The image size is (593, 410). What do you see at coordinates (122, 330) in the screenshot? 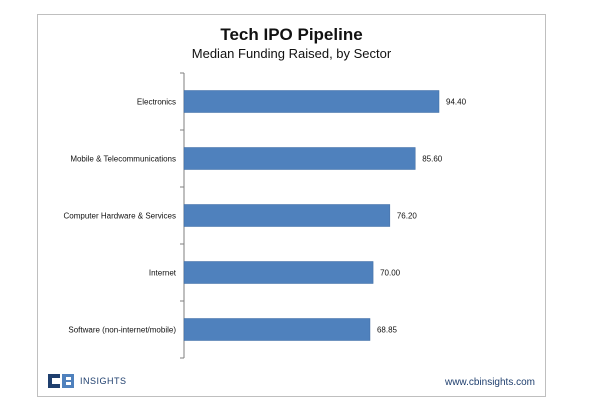
I see `category-label: Software (non-internet/mobile)` at bounding box center [122, 330].